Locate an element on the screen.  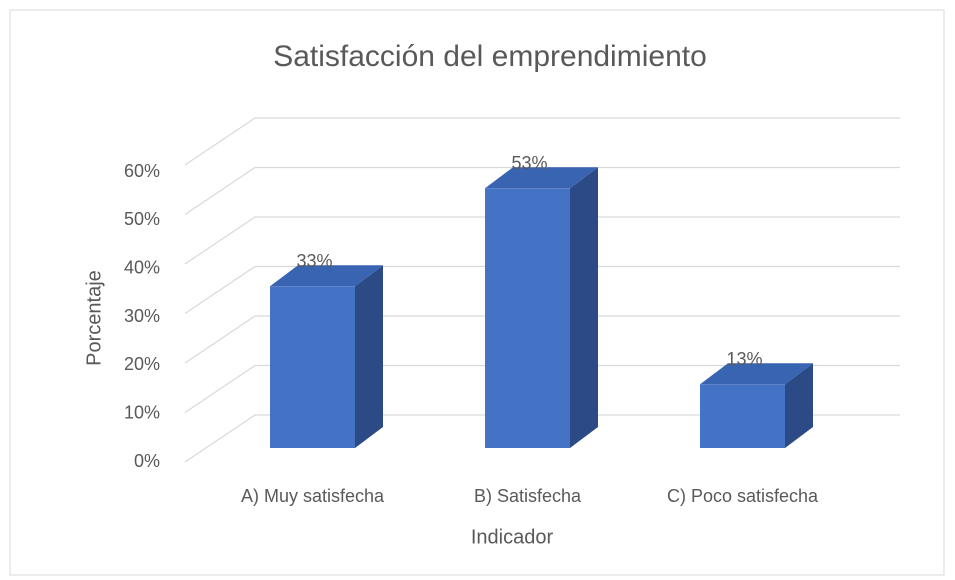
y-tick-label: 40% is located at coordinates (142, 267).